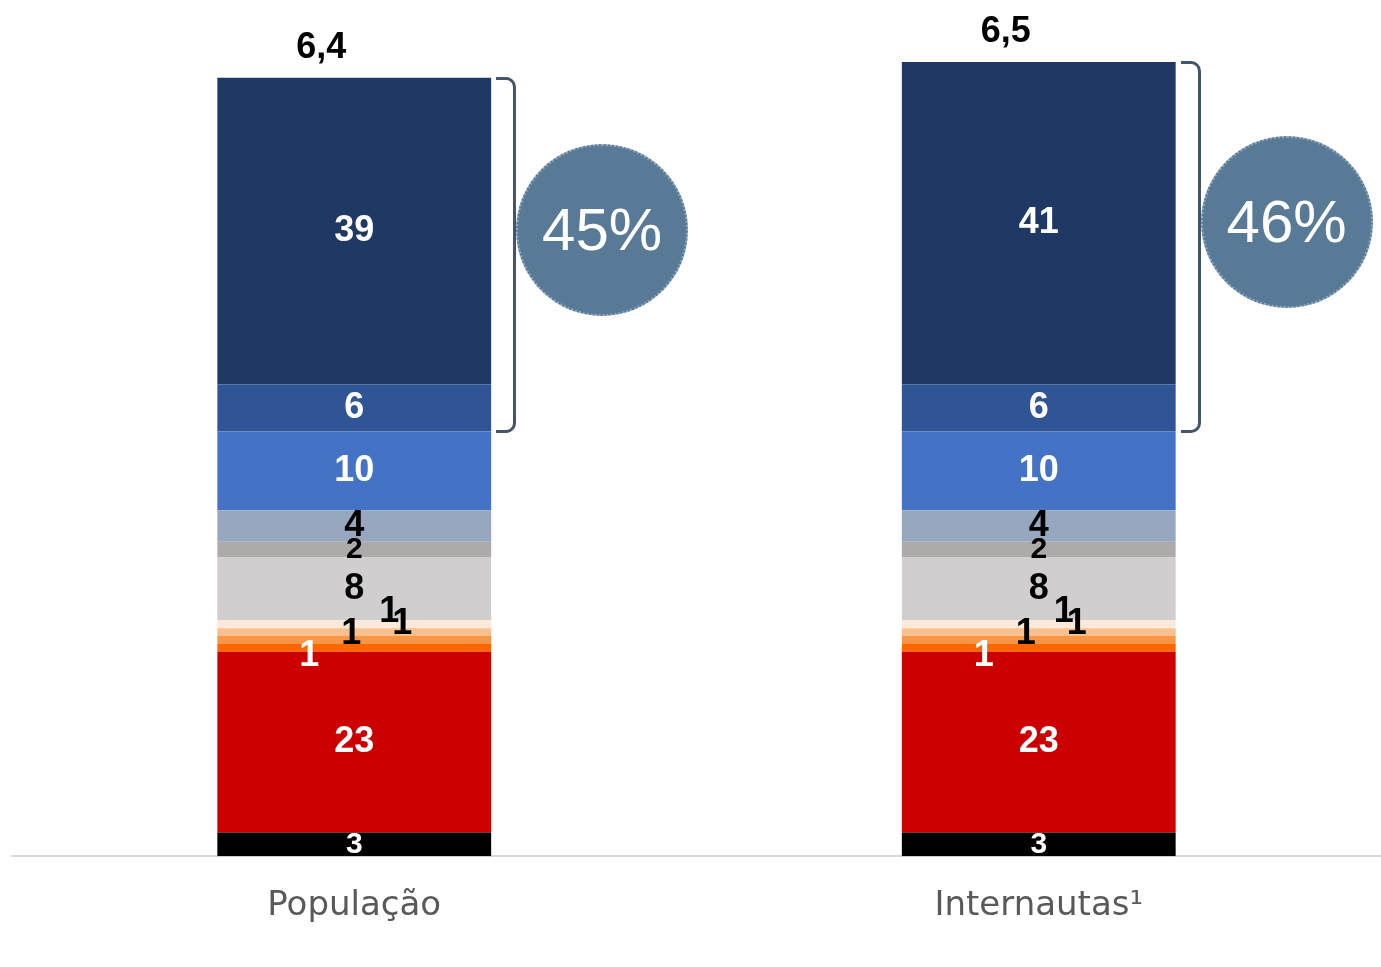  Describe the element at coordinates (1038, 221) in the screenshot. I see `data-label: 41` at that location.